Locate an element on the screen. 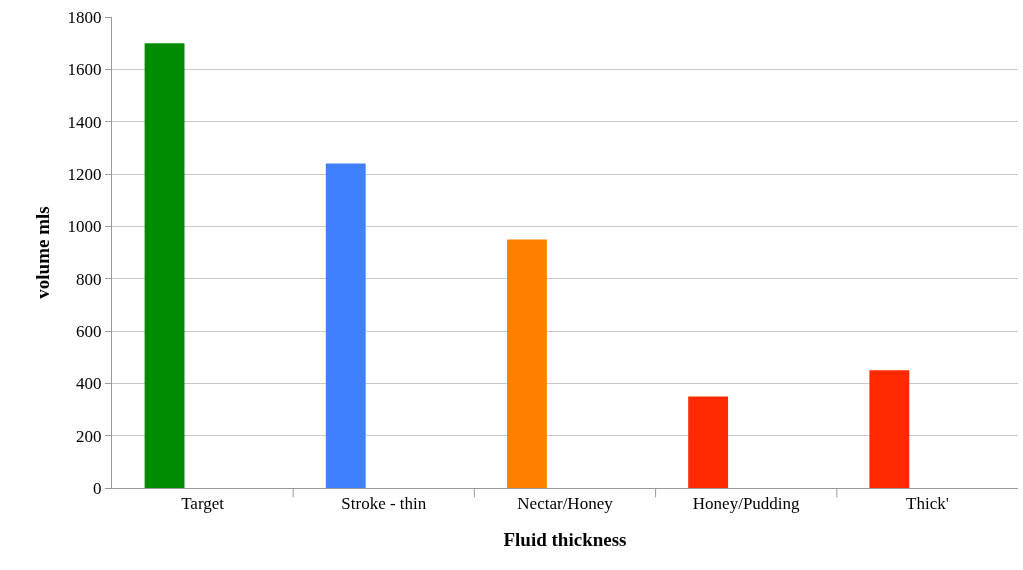  y-axis-title: volume mls is located at coordinates (43, 252).